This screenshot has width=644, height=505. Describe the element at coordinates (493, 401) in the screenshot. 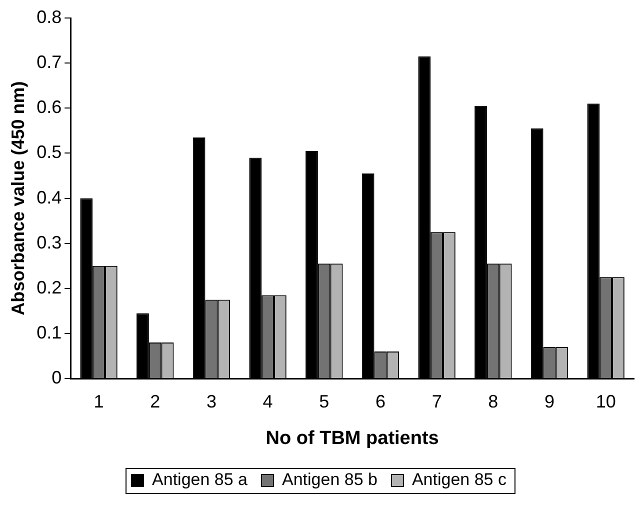

I see `x-tick-label: 8` at that location.